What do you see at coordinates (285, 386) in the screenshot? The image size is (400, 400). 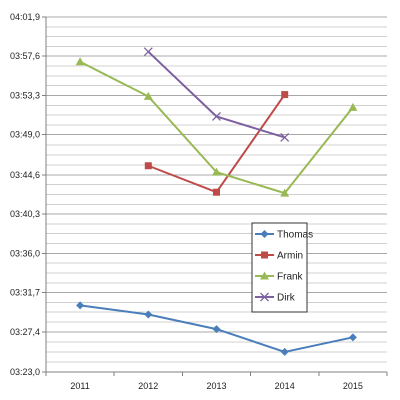 I see `x-tick-label: 2014` at bounding box center [285, 386].